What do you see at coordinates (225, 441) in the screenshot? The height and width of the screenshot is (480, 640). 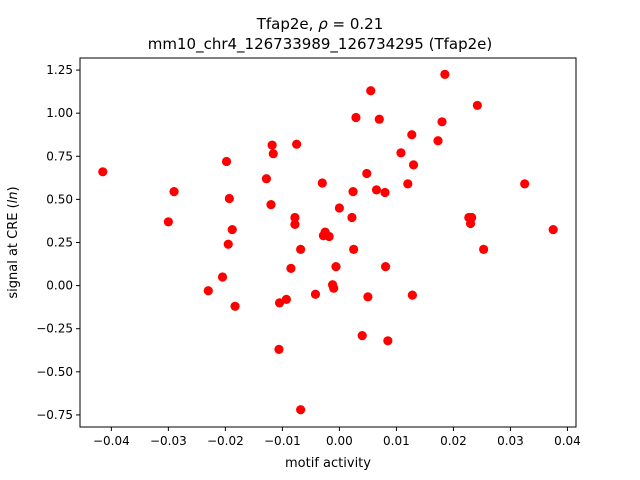 I see `x-tick-label-2: −0.02` at bounding box center [225, 441].